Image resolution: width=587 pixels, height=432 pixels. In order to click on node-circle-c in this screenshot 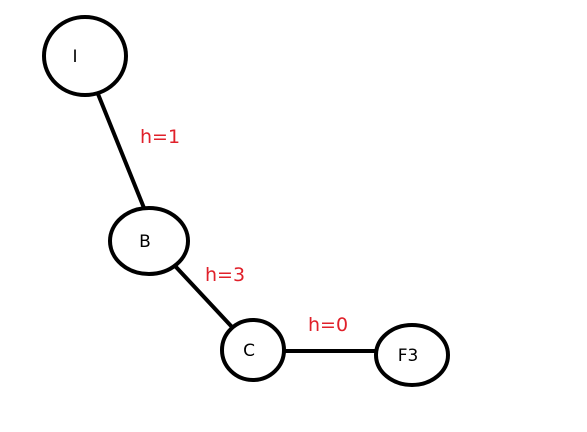, I will do `click(253, 350)`.